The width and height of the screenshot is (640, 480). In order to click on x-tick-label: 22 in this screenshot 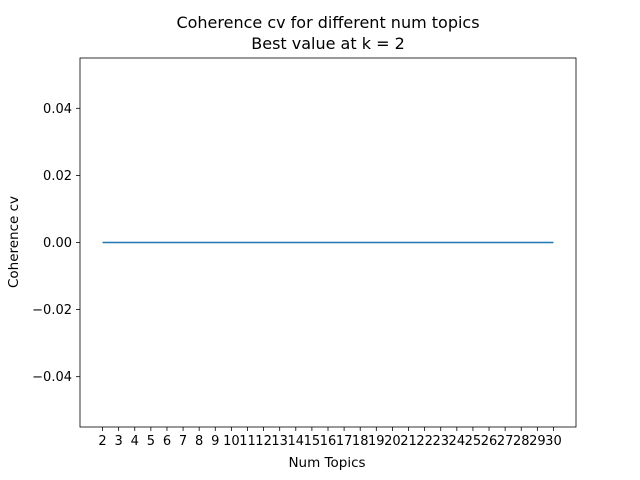, I will do `click(424, 441)`.